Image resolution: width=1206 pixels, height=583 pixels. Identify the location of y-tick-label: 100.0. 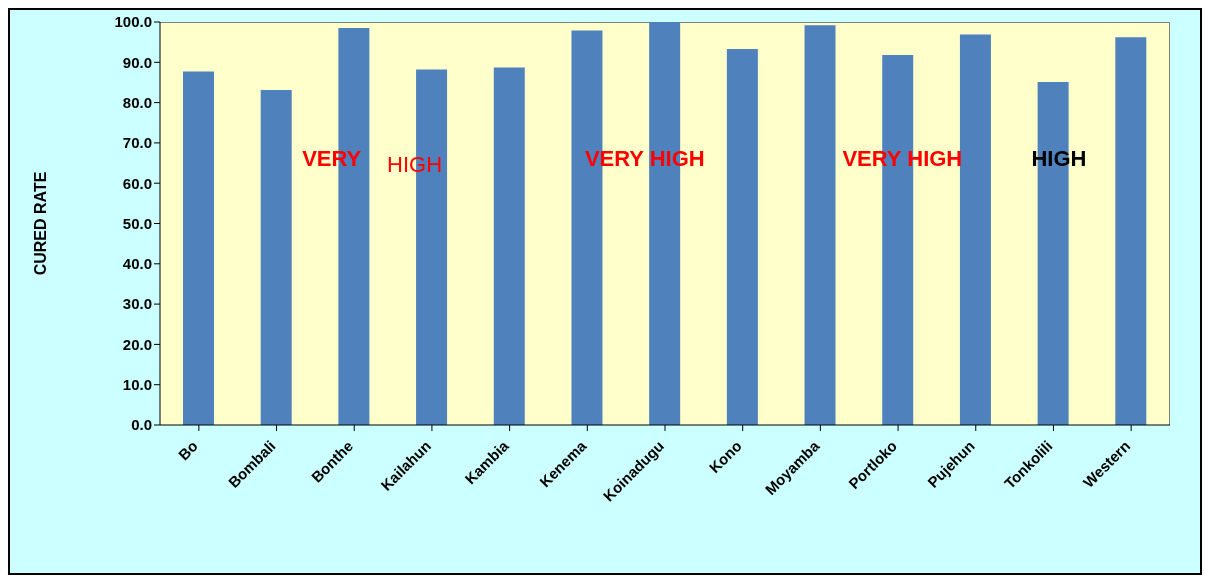
(133, 22).